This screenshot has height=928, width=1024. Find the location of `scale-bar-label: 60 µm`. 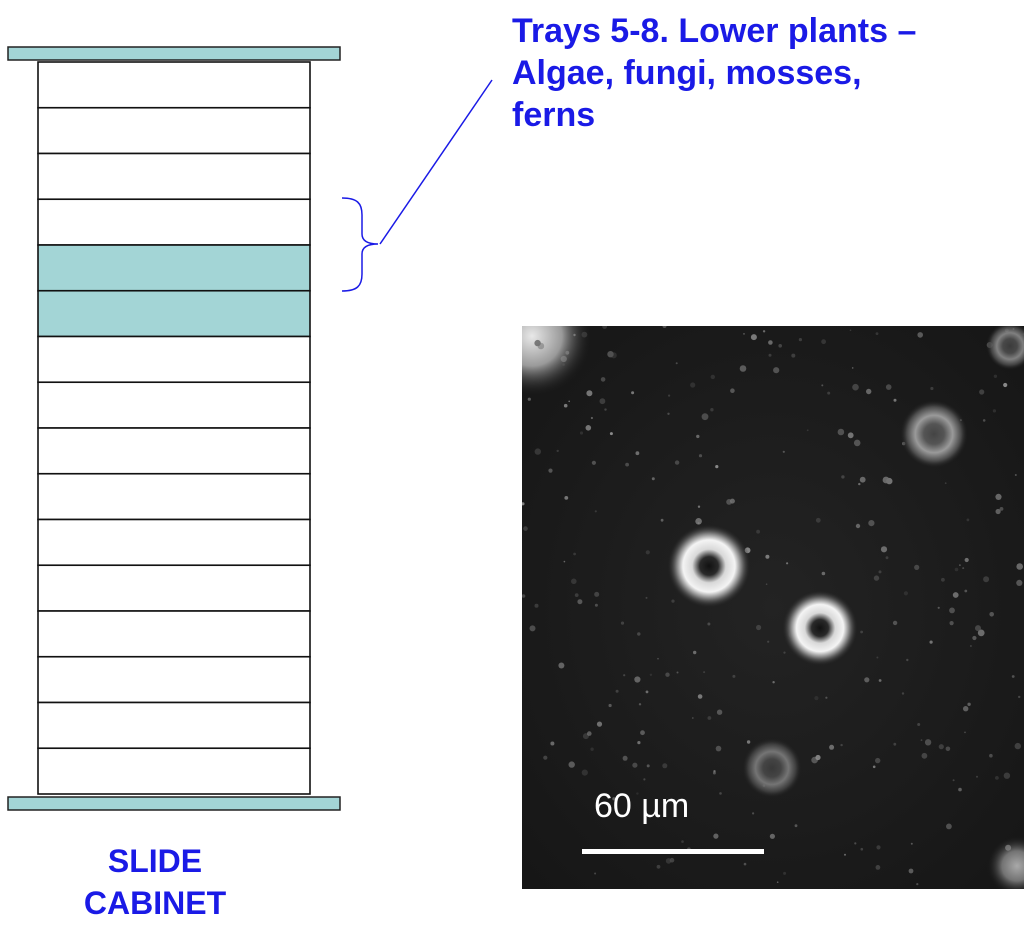

scale-bar-label: 60 µm is located at coordinates (642, 806).